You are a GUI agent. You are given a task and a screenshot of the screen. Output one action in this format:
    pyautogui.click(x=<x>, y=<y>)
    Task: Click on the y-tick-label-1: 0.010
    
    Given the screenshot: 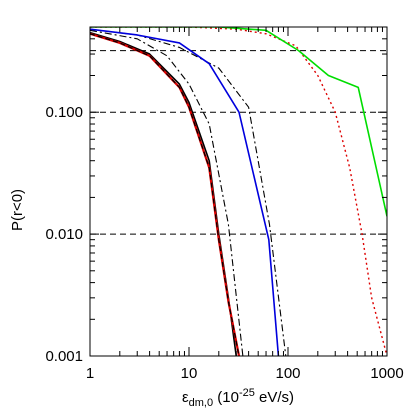 What is the action you would take?
    pyautogui.click(x=64, y=234)
    